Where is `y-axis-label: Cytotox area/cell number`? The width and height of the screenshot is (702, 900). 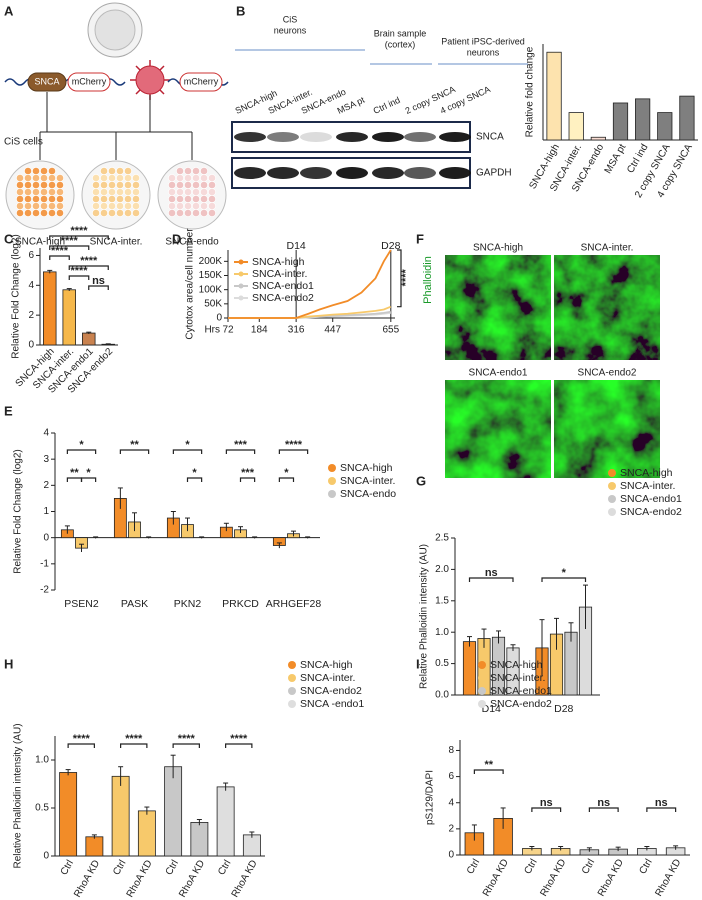 y-axis-label: Cytotox area/cell number is located at coordinates (190, 284).